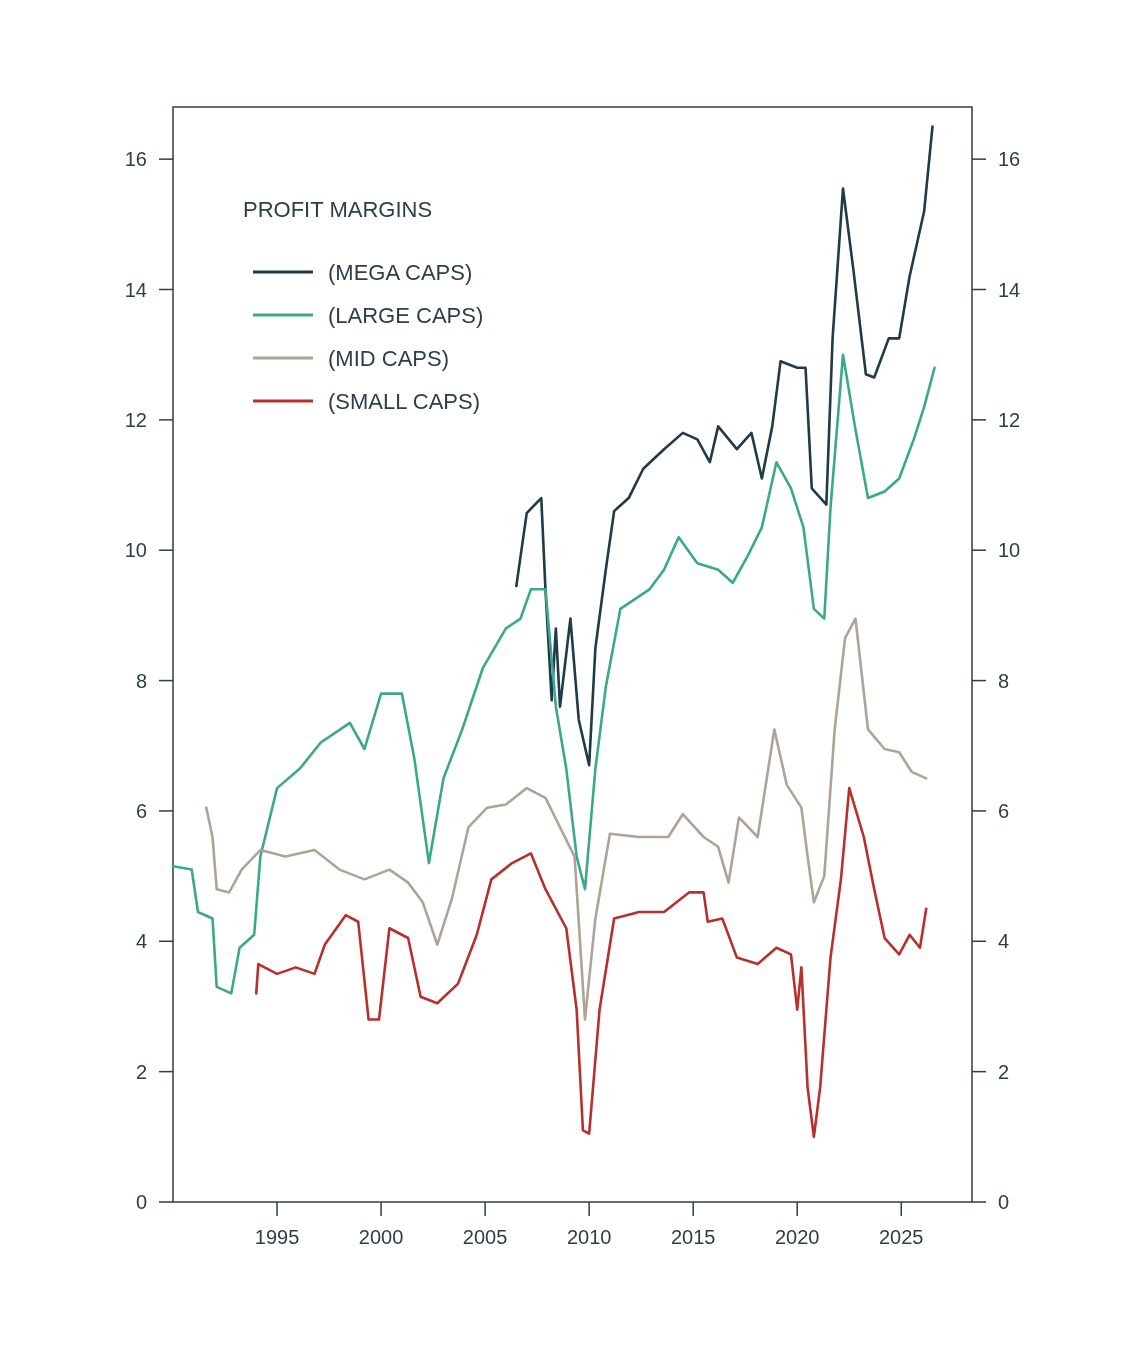  Describe the element at coordinates (1009, 419) in the screenshot. I see `y2-tick-label: 12` at that location.